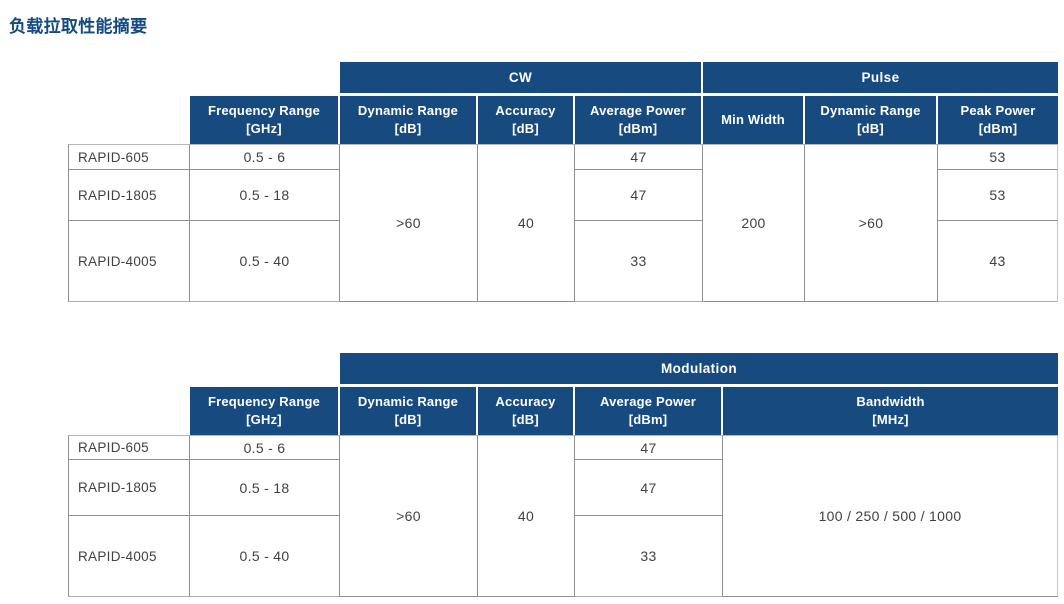 This screenshot has width=1064, height=604. Describe the element at coordinates (409, 411) in the screenshot. I see `col-header-dynamic-range: Dynamic Range [dB]` at that location.